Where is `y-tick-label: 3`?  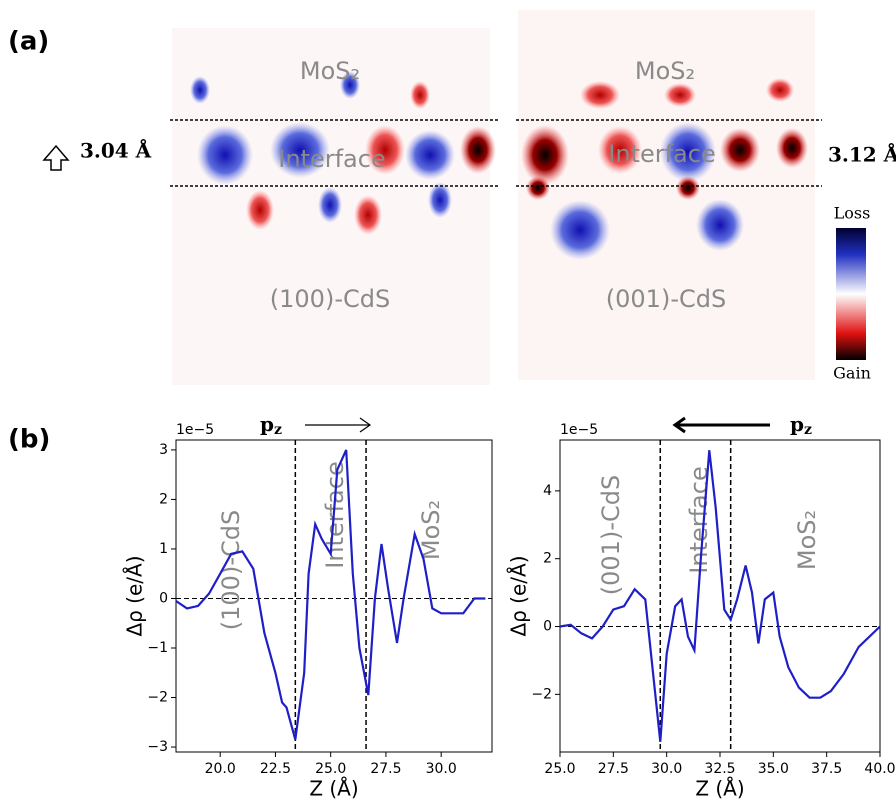 y-tick-label: 3 is located at coordinates (163, 450).